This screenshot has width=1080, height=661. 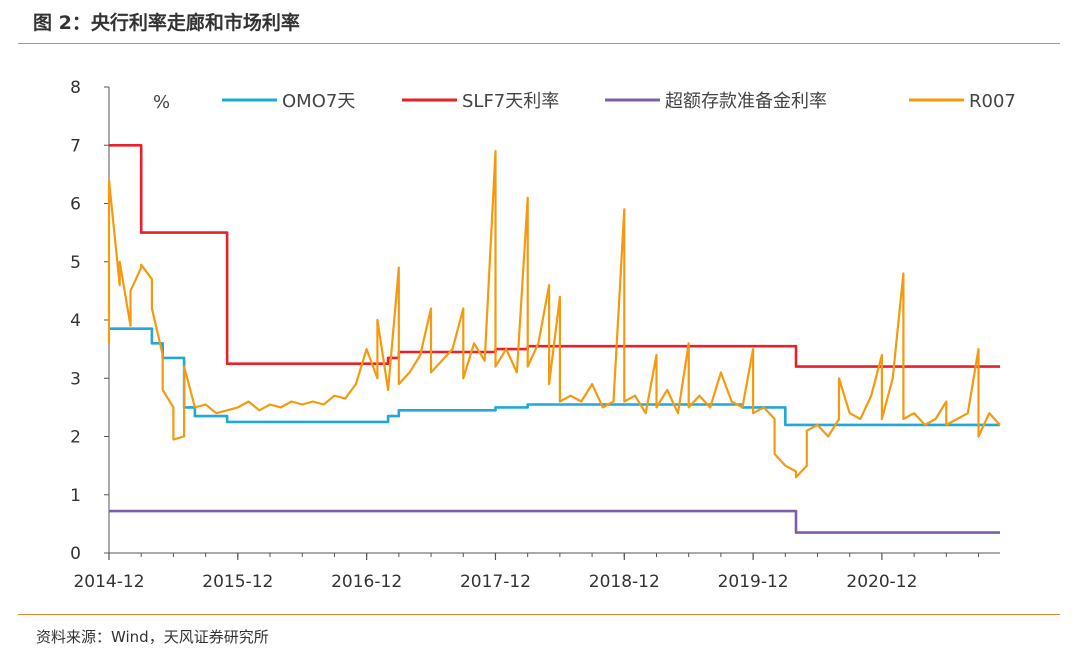 What do you see at coordinates (161, 102) in the screenshot?
I see `y-unit-label: %` at bounding box center [161, 102].